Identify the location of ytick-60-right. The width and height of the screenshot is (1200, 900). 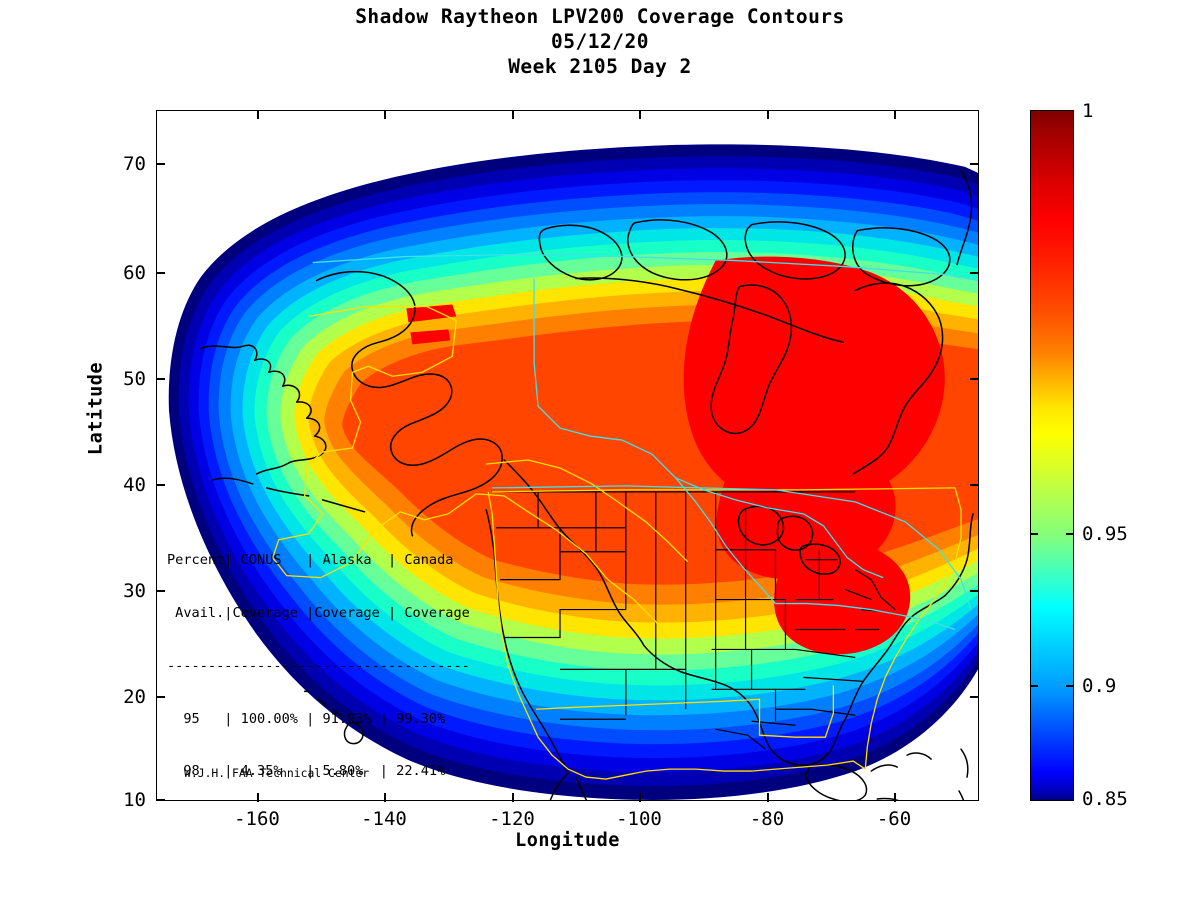
(974, 273).